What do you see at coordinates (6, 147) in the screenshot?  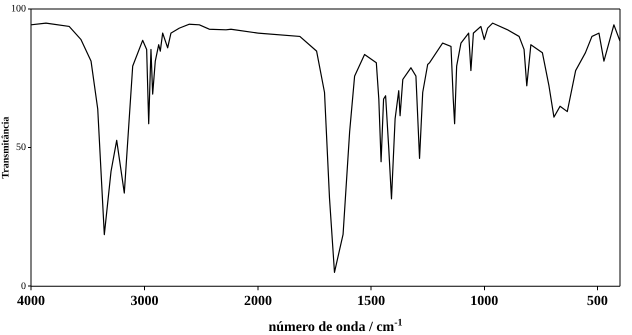 I see `y-axis-title: Transmitância` at bounding box center [6, 147].